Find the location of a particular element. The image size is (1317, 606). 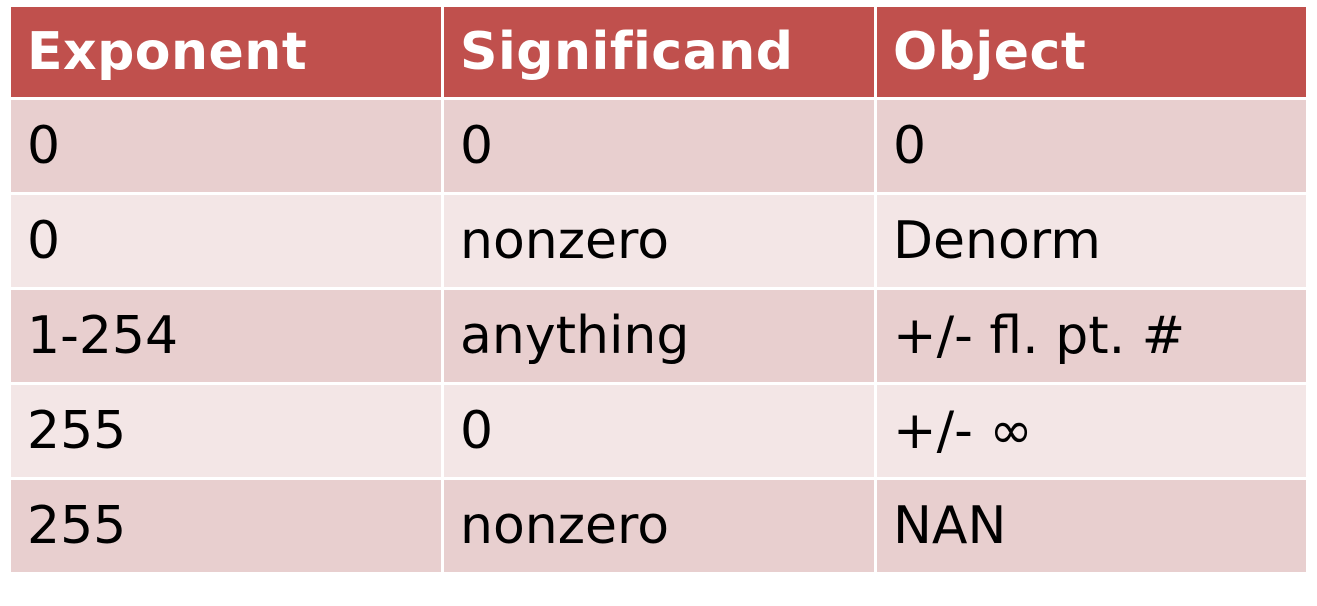

cell-object: 0 is located at coordinates (1091, 146).